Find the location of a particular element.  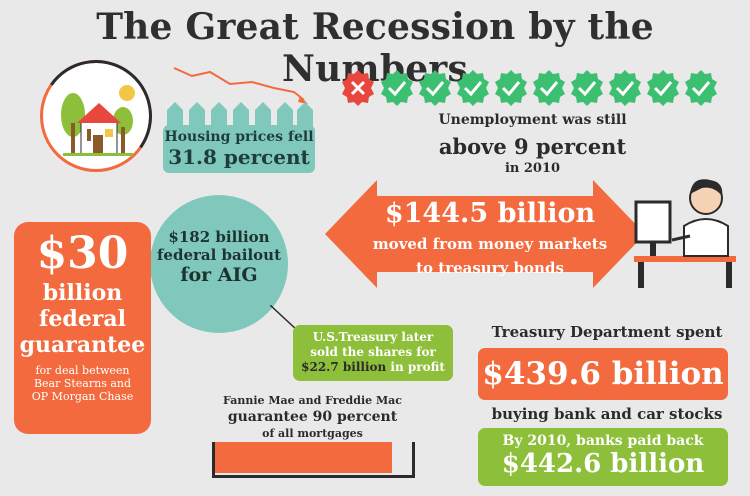

payback-amount: $442.6 billion is located at coordinates (603, 464).